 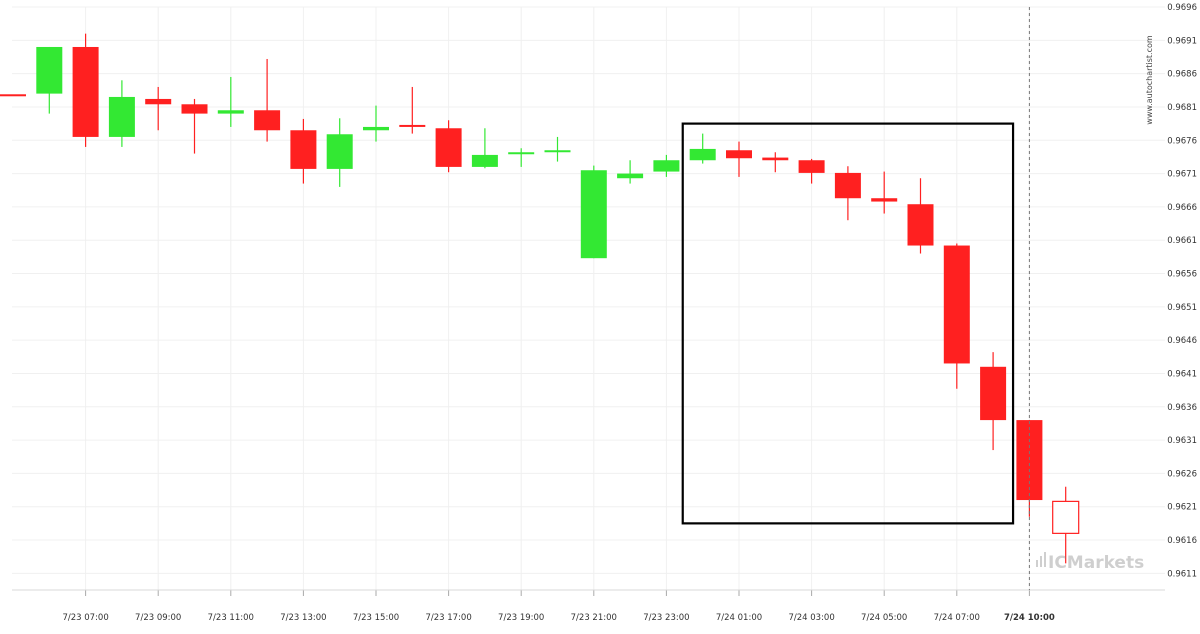 I want to click on y-tick-label: 0.9611, so click(x=1182, y=574).